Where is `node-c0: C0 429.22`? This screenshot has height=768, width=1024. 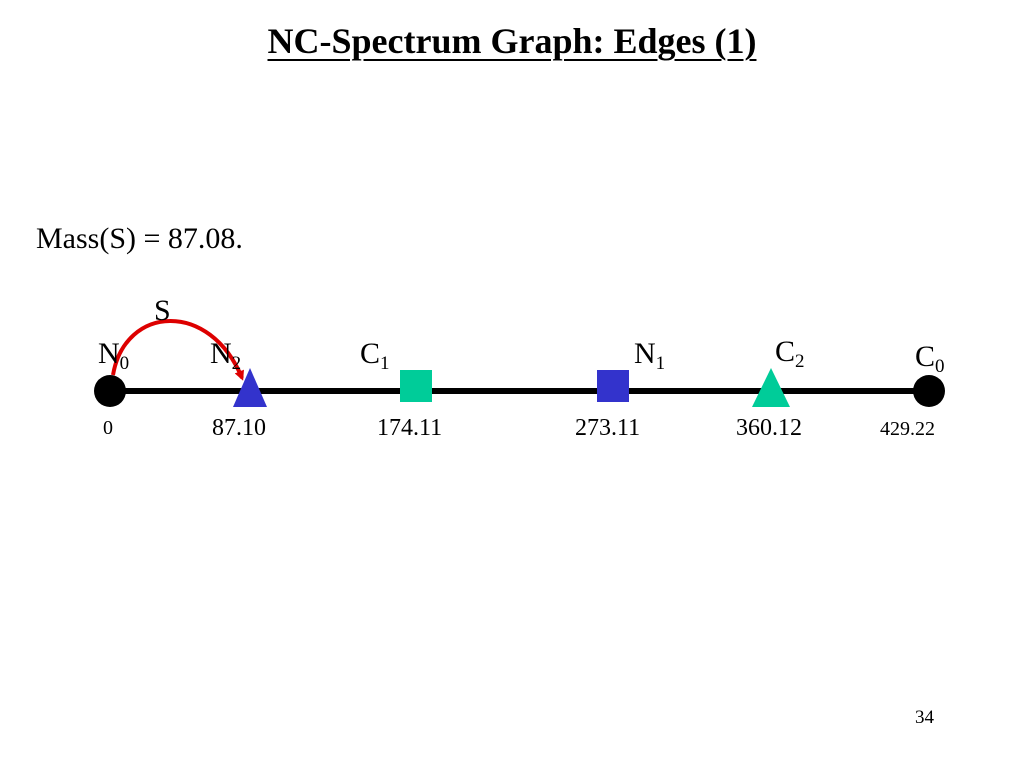 node-c0: C0 429.22 is located at coordinates (912, 390).